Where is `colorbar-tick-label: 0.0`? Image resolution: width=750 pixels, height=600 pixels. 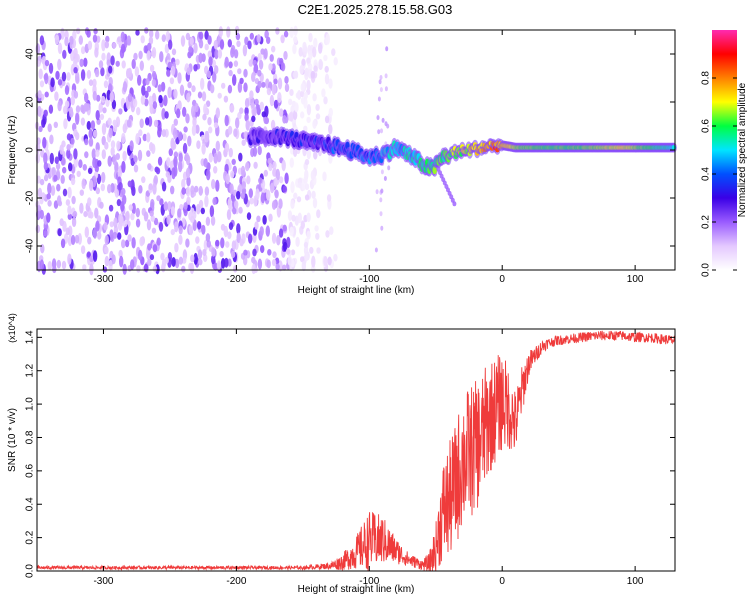
colorbar-tick-label: 0.0 is located at coordinates (706, 270).